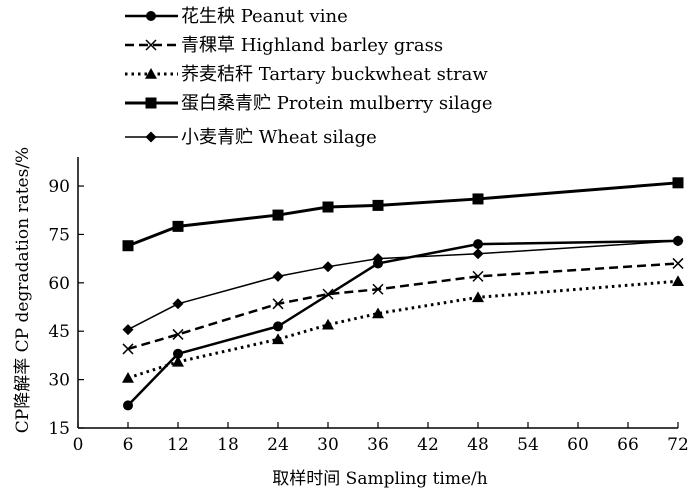 This screenshot has width=700, height=499. I want to click on y-tick-label: 30, so click(59, 381).